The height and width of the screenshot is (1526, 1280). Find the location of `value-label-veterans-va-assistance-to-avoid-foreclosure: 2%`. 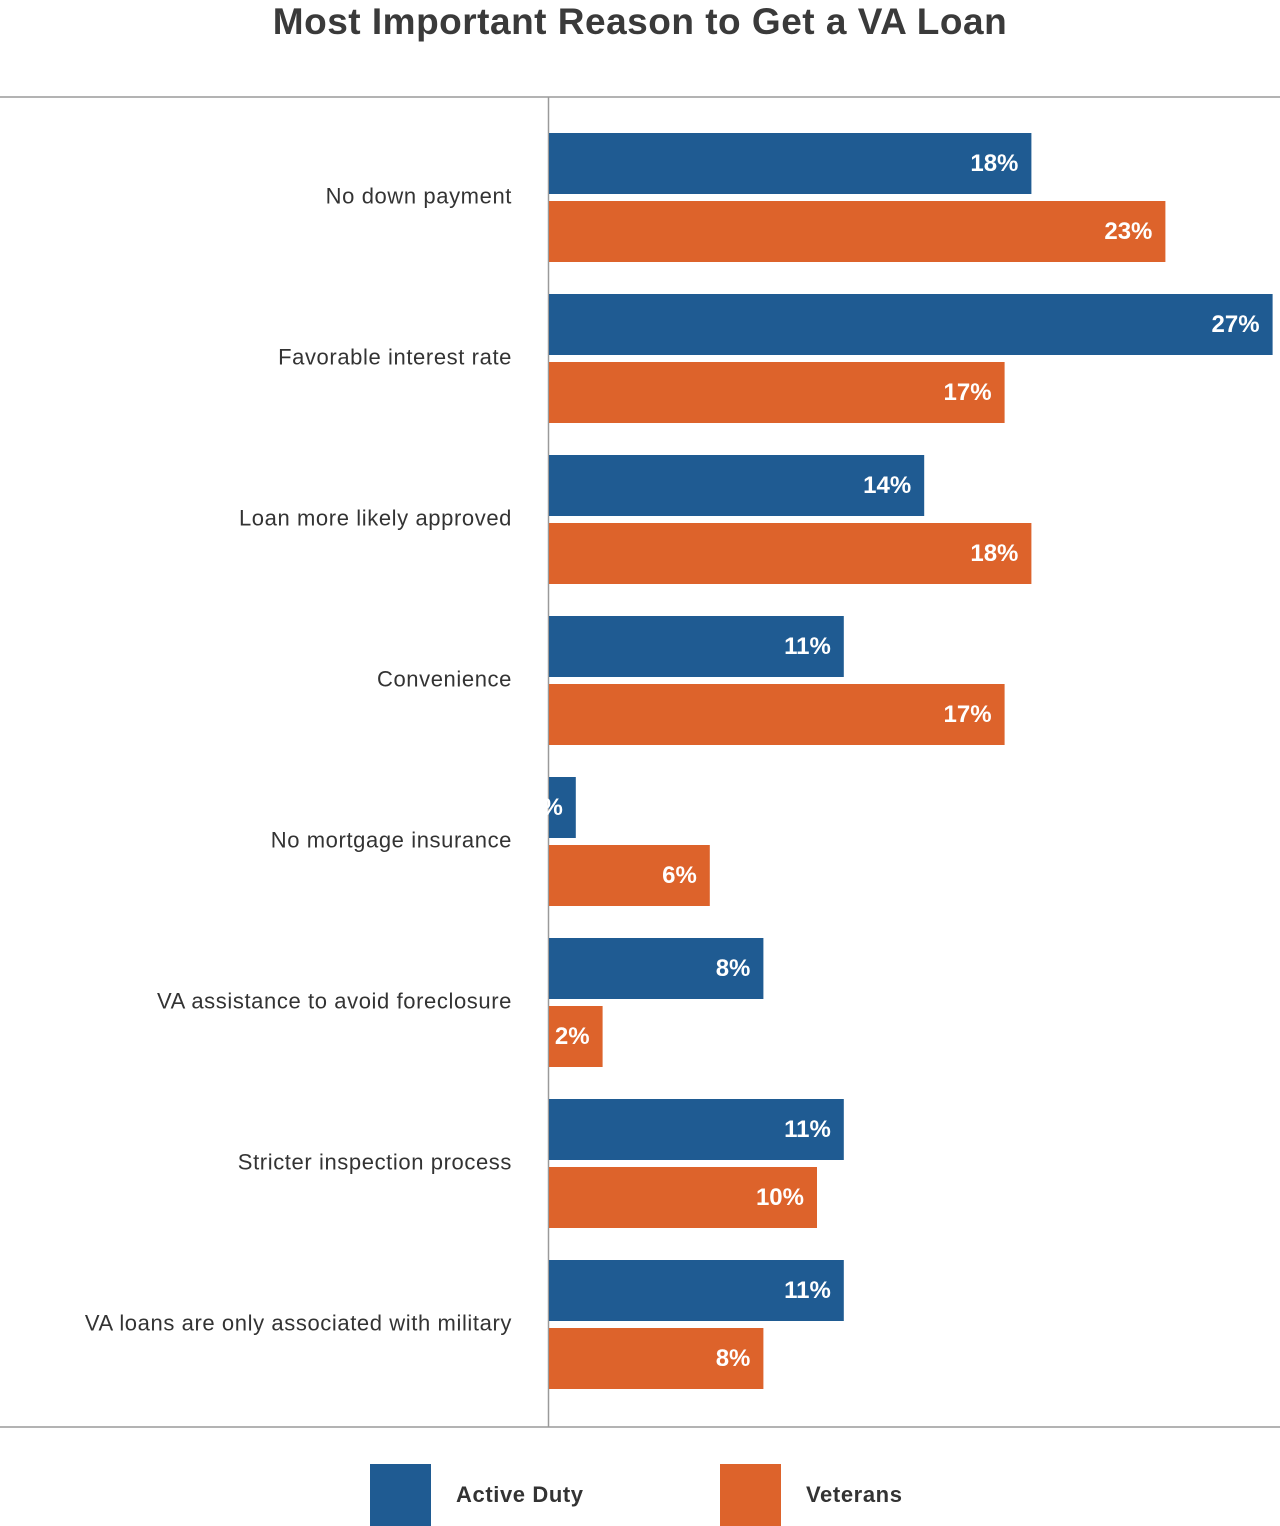

value-label-veterans-va-assistance-to-avoid-foreclosure: 2% is located at coordinates (572, 1036).